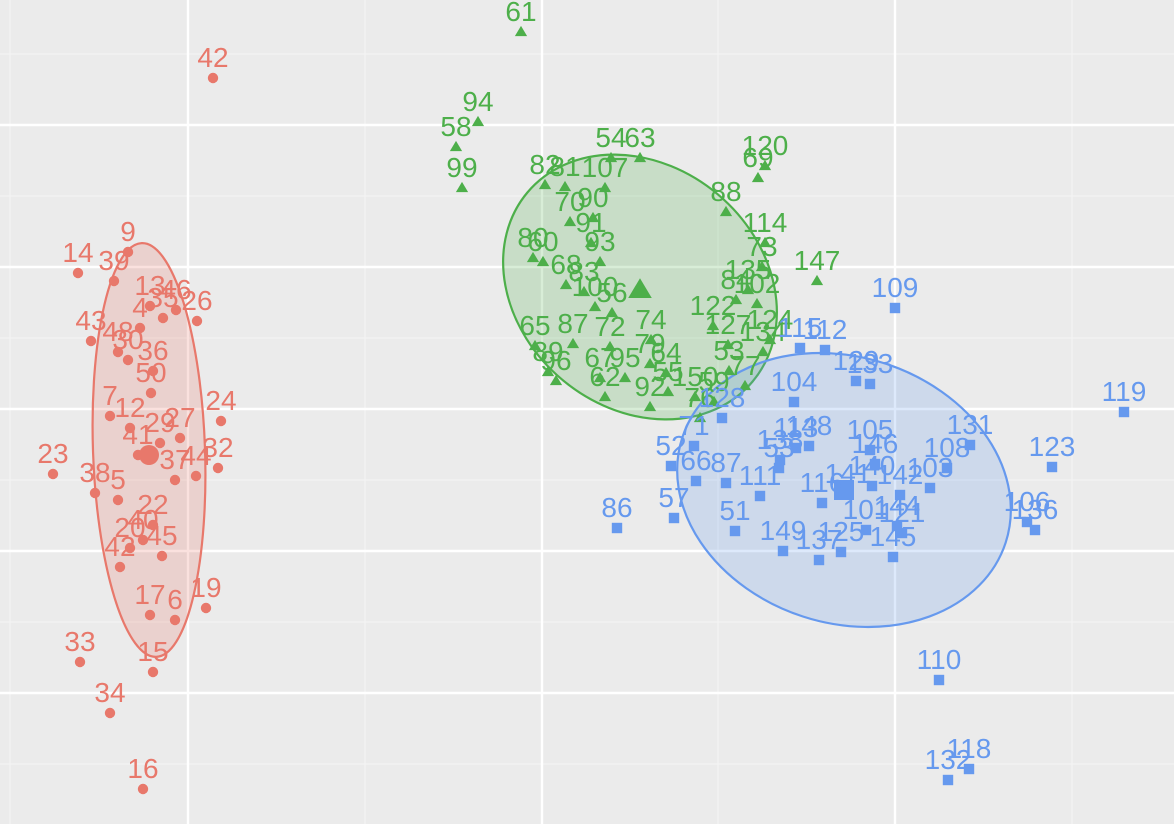 The image size is (1174, 824). I want to click on point-label-s3-34: 149, so click(783, 530).